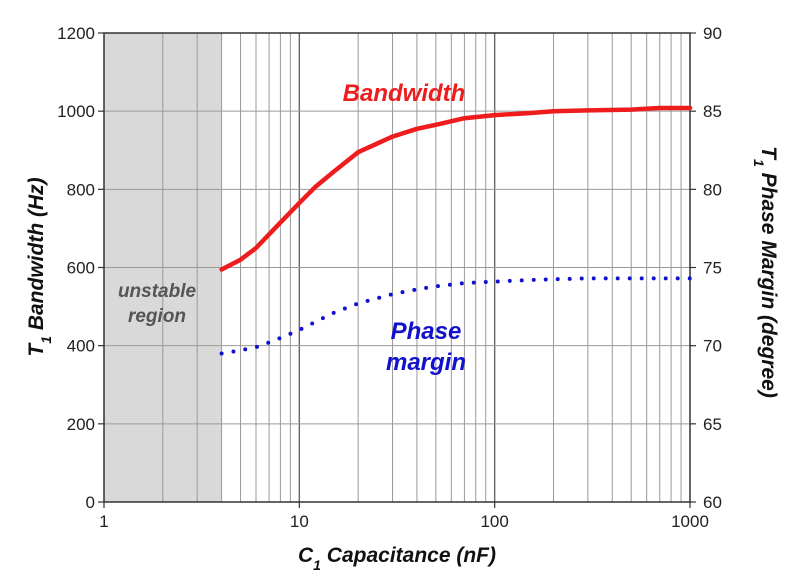 The image size is (803, 588). I want to click on y-right-axis-title-rest: Phase Margin (degree), so click(768, 282).